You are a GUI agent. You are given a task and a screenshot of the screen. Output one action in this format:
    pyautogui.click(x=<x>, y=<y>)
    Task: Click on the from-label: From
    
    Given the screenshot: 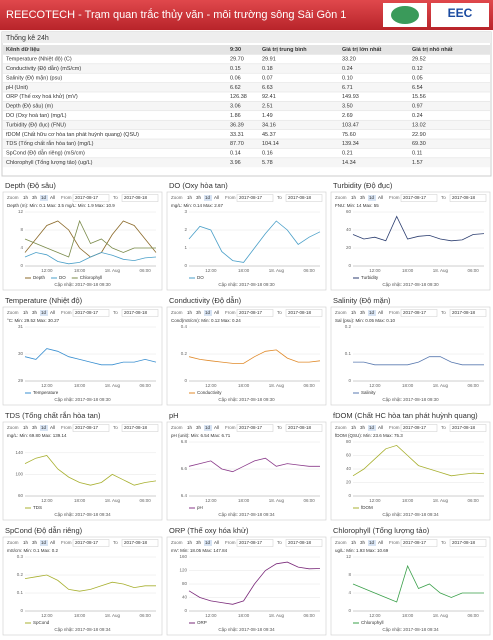 What is the action you would take?
    pyautogui.click(x=66, y=427)
    